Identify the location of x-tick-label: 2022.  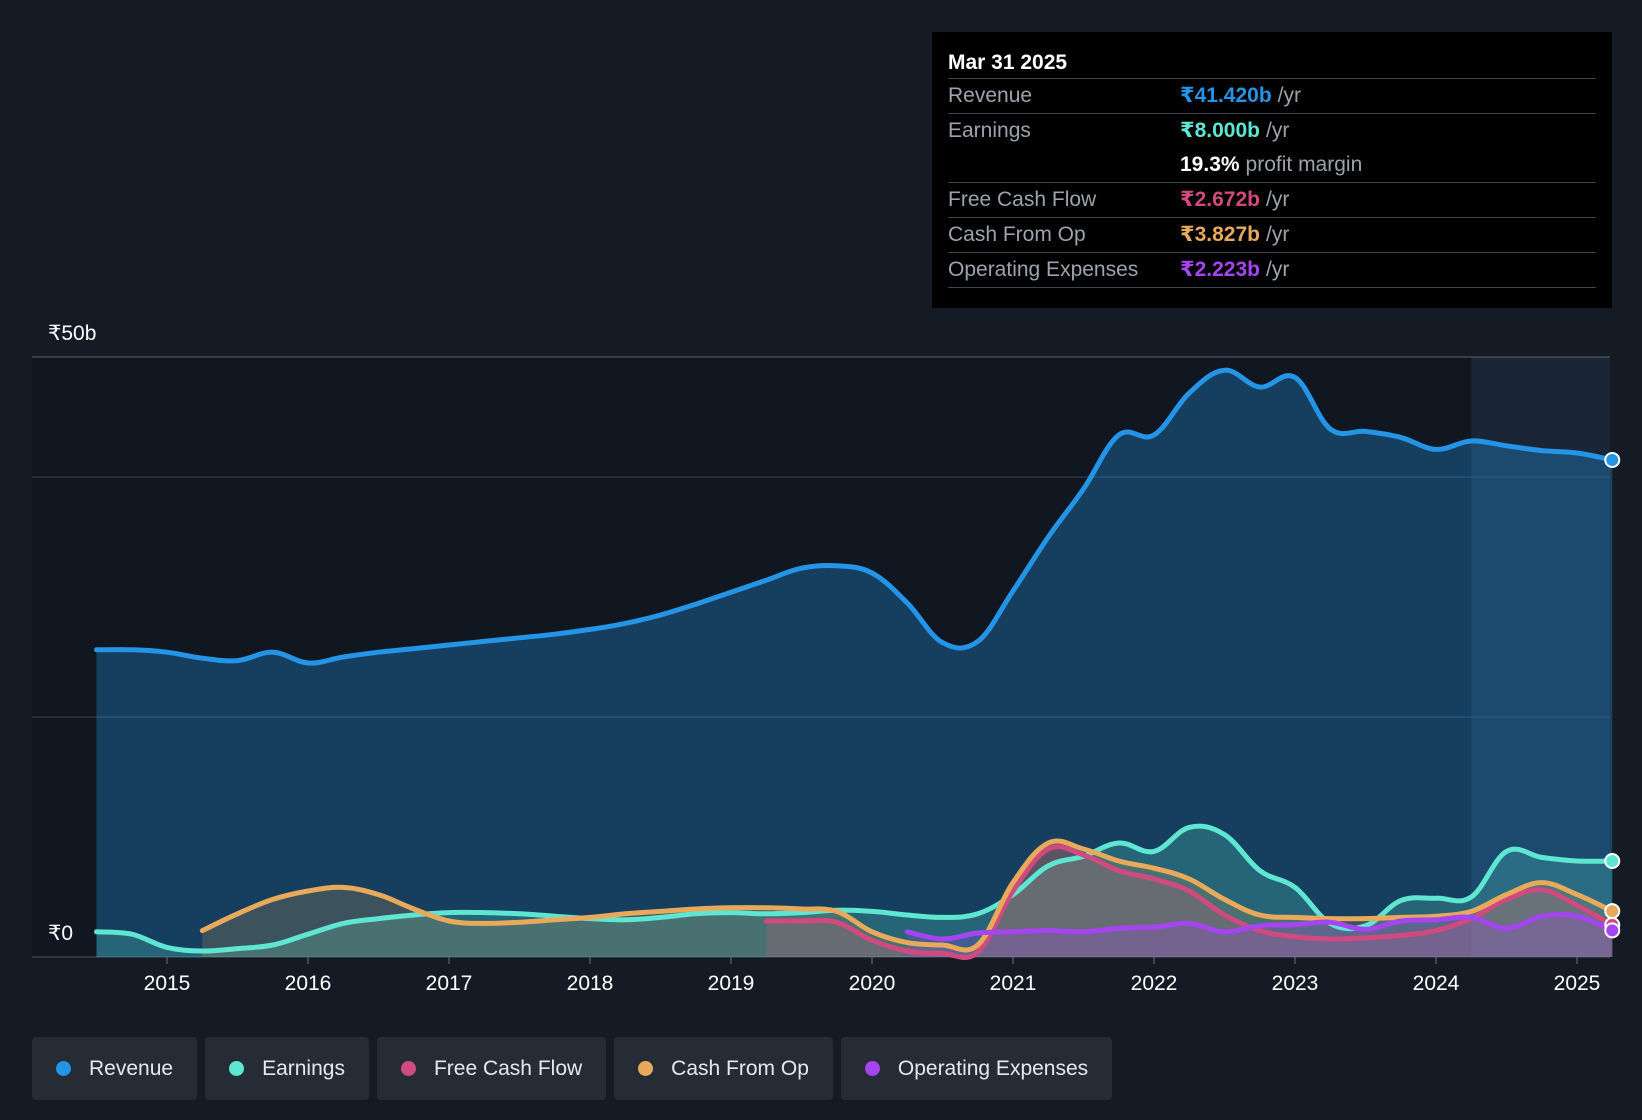
(1154, 983).